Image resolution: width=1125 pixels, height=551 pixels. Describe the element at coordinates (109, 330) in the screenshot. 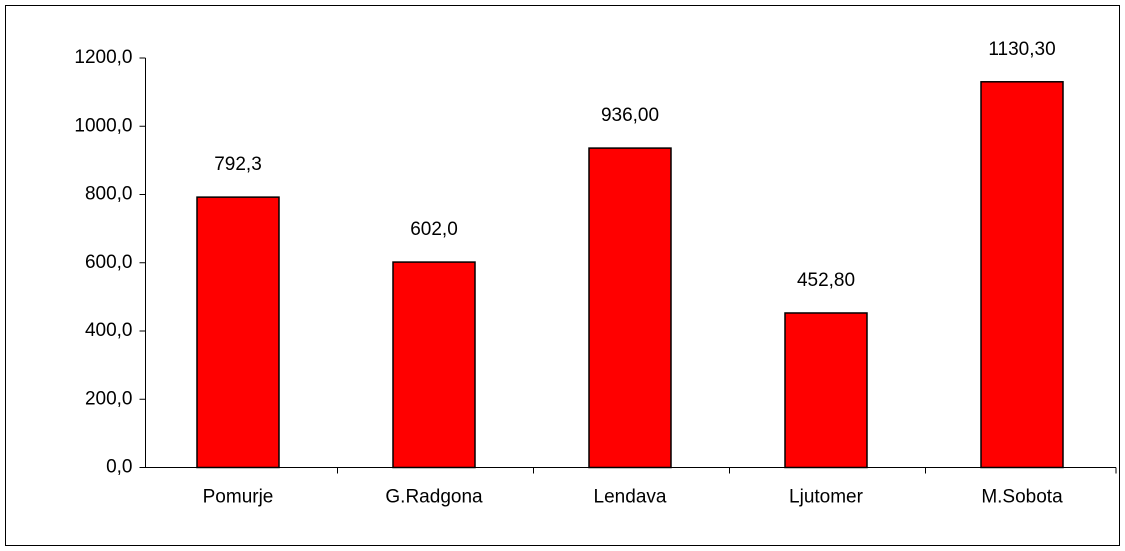

I see `y-tick-label: 400,0` at that location.